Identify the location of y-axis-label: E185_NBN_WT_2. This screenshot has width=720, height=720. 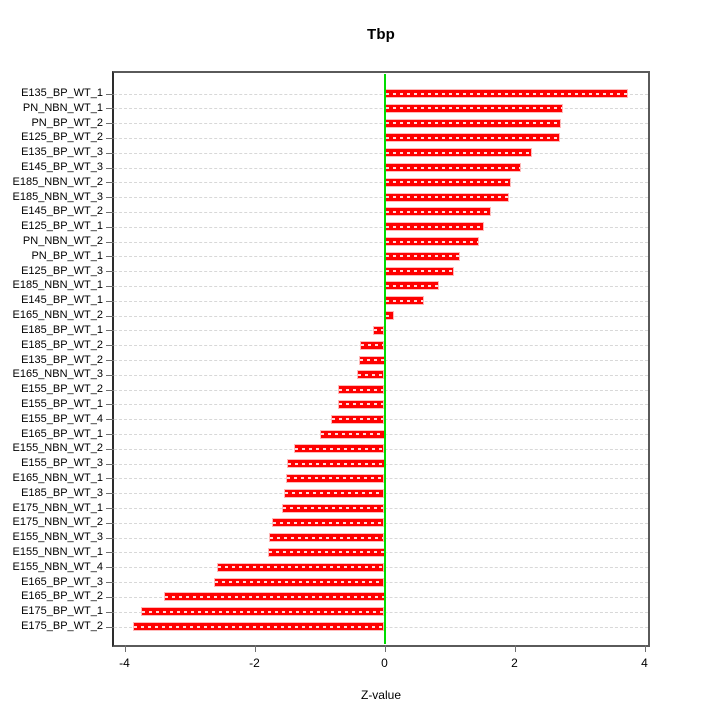
(58, 181).